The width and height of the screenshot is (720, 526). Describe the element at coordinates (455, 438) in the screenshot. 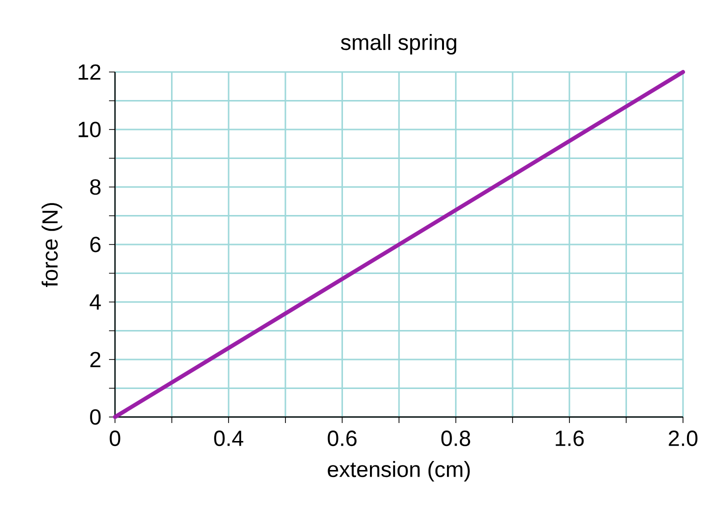

I see `x-tick-label: 0.8` at that location.